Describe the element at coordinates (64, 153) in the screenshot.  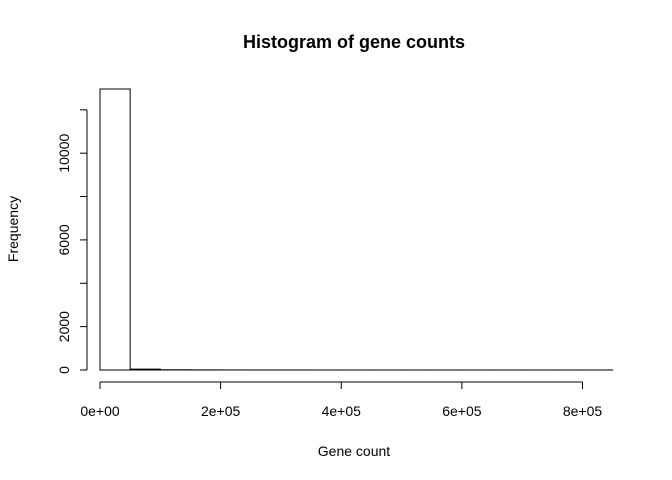
I see `y-tick-label: 10000` at that location.